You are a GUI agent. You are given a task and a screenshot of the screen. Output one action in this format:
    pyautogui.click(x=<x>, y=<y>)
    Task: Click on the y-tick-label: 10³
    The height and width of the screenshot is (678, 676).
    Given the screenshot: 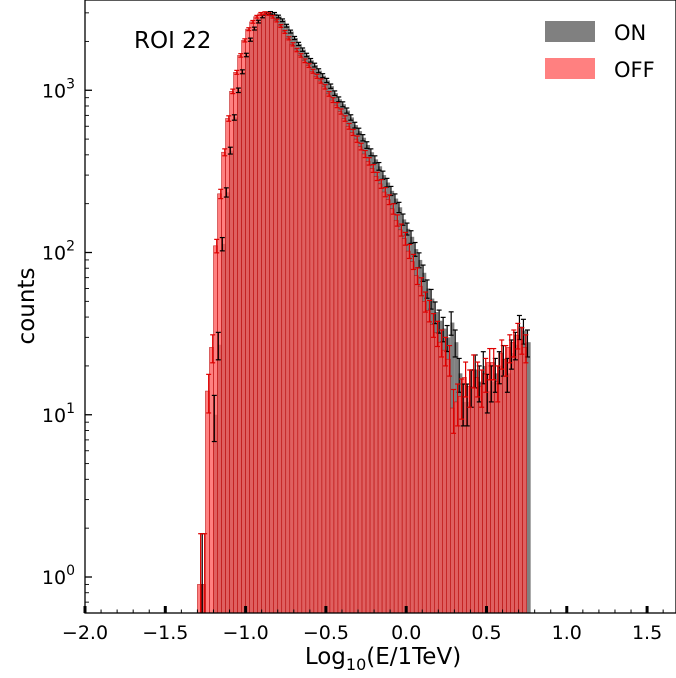 What is the action you would take?
    pyautogui.click(x=58, y=89)
    